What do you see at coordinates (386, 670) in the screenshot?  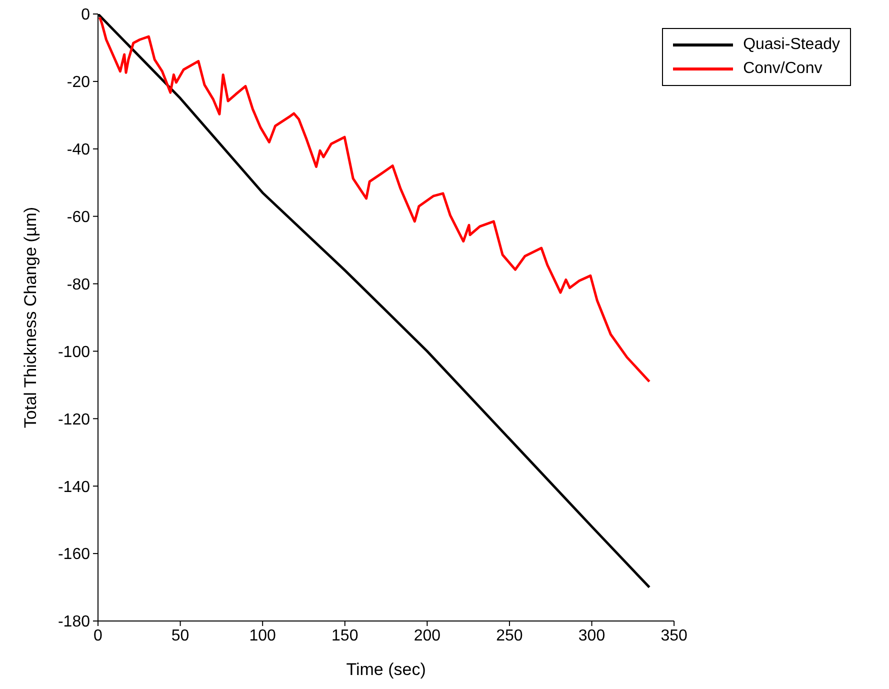 I see `x-axis-title: Time (sec)` at bounding box center [386, 670].